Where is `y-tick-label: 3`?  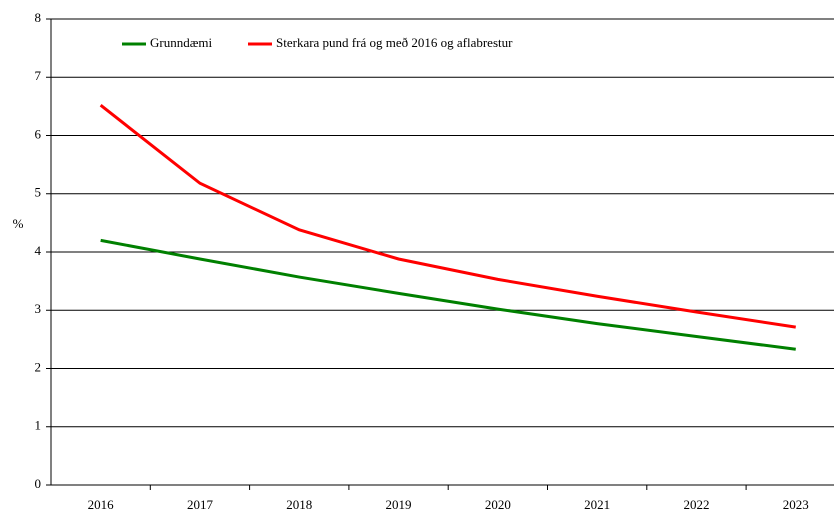
y-tick-label: 3 is located at coordinates (38, 308).